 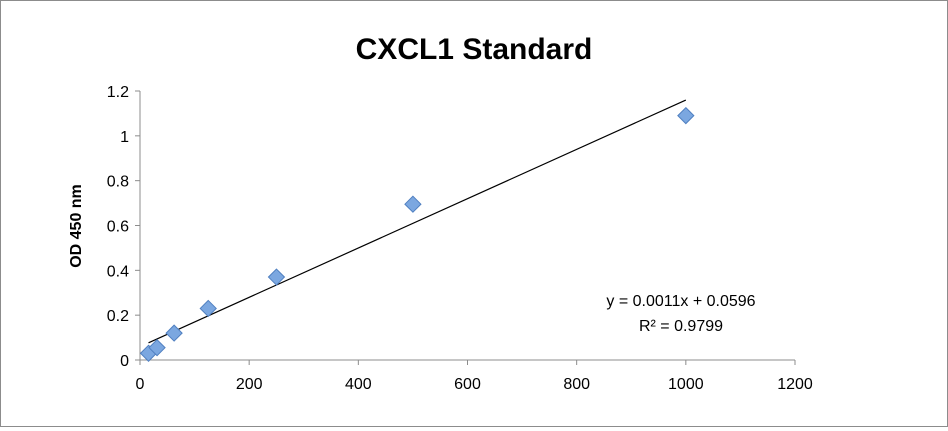 I want to click on y-tick-label: 0.6, so click(x=118, y=227).